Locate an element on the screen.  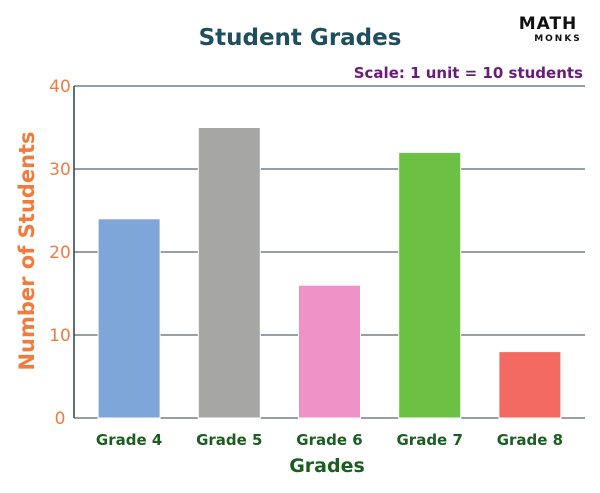
x-tick-label: Grade 7 is located at coordinates (429, 440).